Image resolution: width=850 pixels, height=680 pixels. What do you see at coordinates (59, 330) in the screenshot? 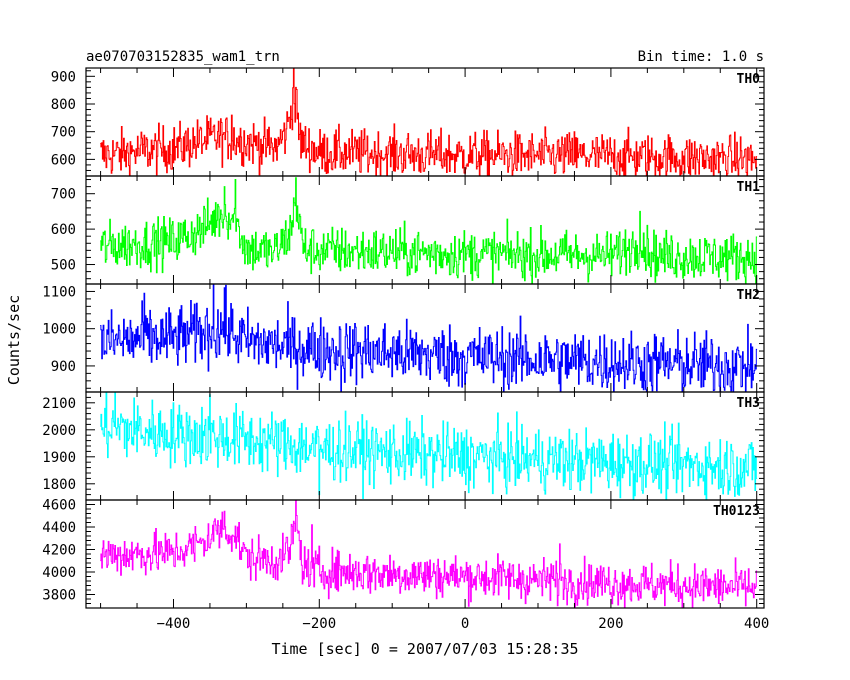
I see `y-tick-label: 1000` at bounding box center [59, 330].